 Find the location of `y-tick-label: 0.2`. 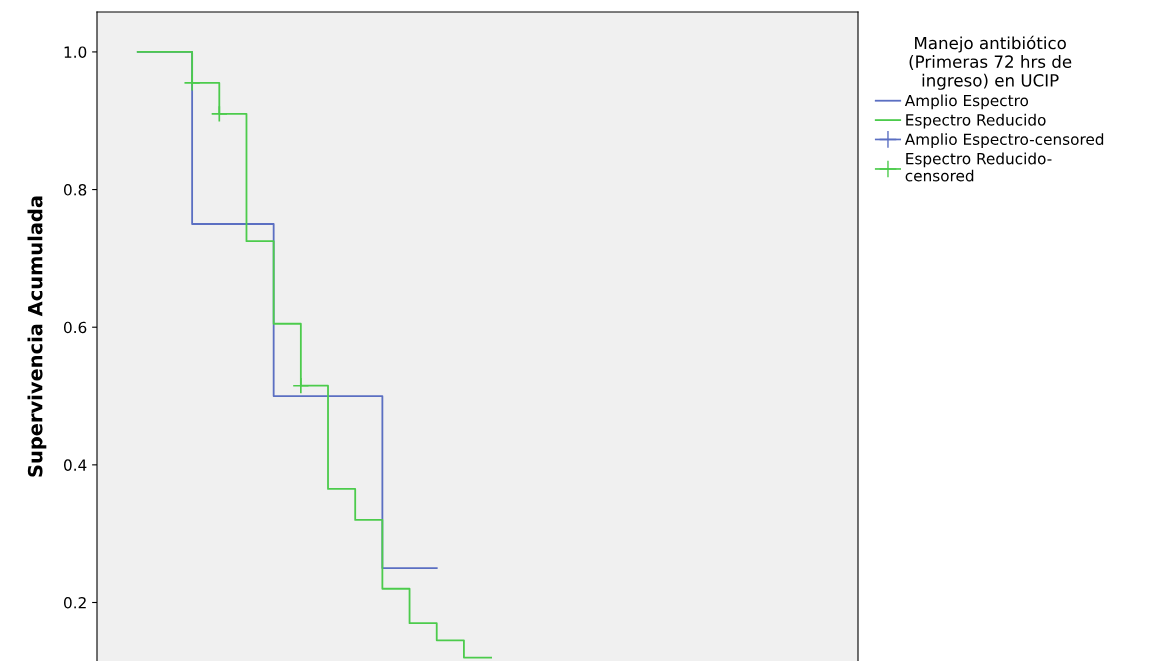

y-tick-label: 0.2 is located at coordinates (74, 602).